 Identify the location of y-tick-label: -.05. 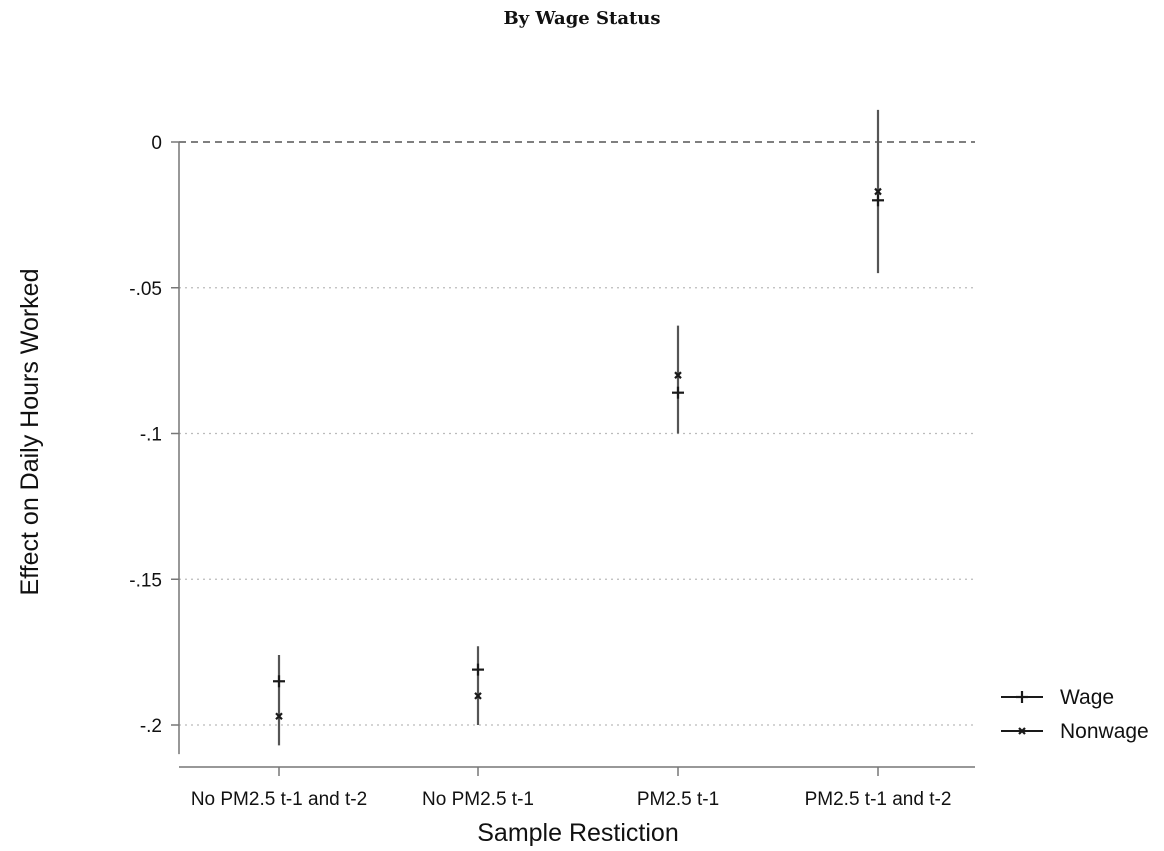
(145, 289).